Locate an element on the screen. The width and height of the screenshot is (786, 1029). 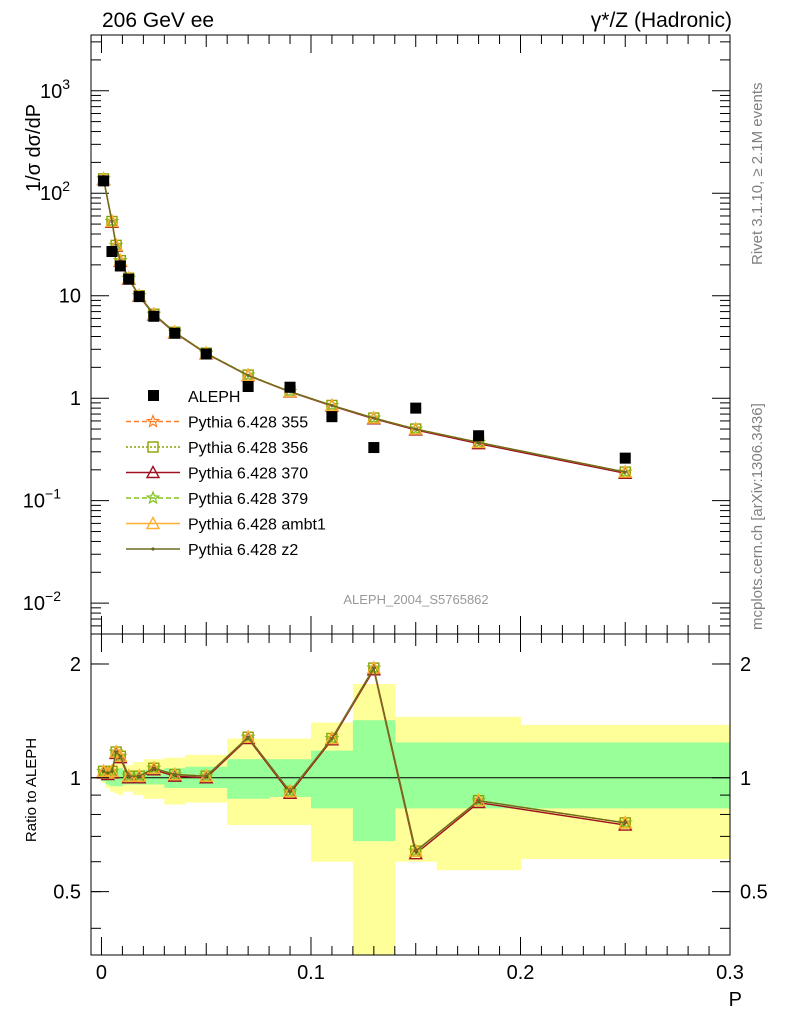
ratio-y-tick-label-right: 2 is located at coordinates (745, 665).